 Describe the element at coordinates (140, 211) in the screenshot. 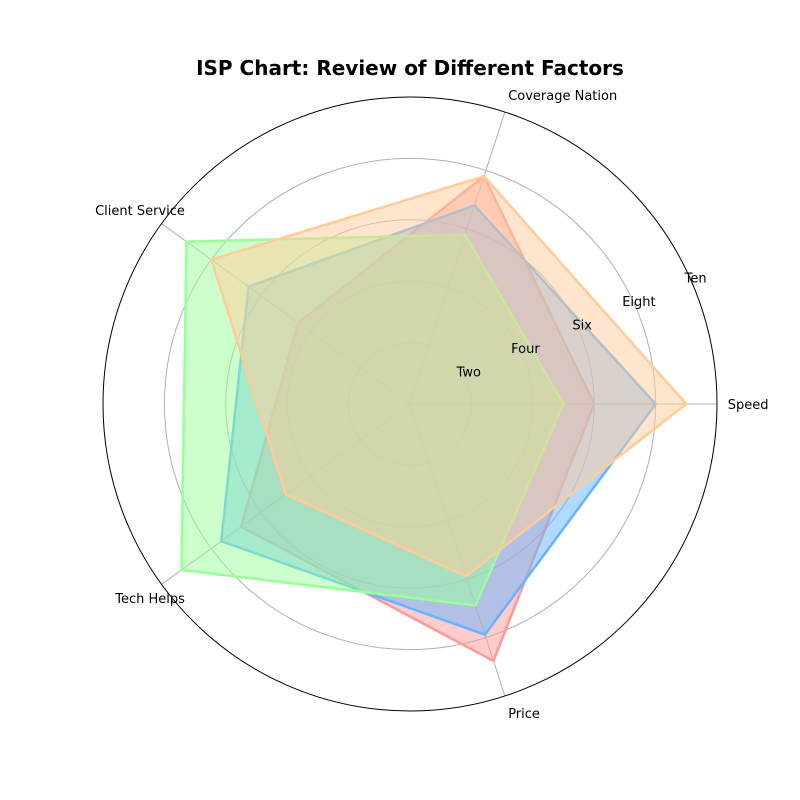

I see `category-label: Client Service` at that location.